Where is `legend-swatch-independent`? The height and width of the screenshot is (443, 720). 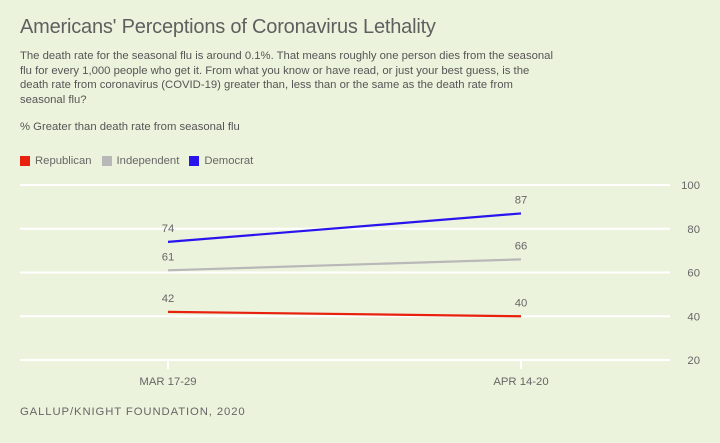 legend-swatch-independent is located at coordinates (106, 161).